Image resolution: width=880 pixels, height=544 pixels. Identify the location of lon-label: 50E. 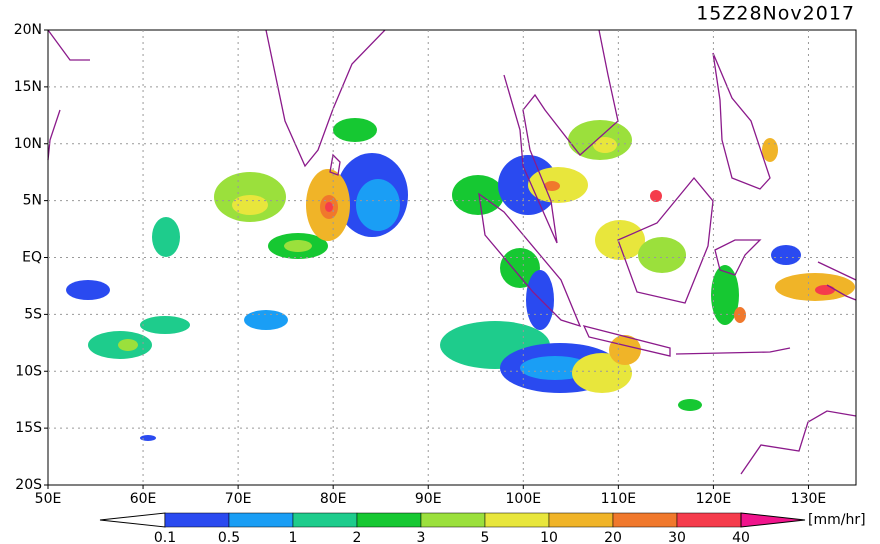
(48, 499).